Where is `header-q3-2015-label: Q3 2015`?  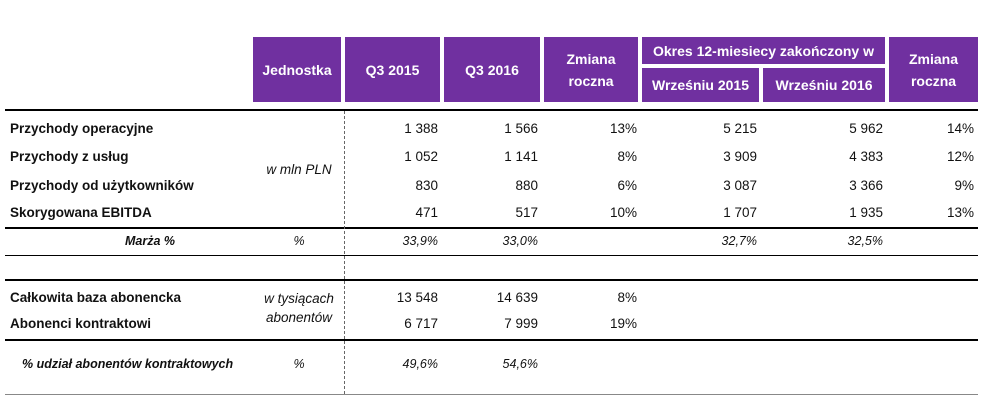 header-q3-2015-label: Q3 2015 is located at coordinates (392, 69).